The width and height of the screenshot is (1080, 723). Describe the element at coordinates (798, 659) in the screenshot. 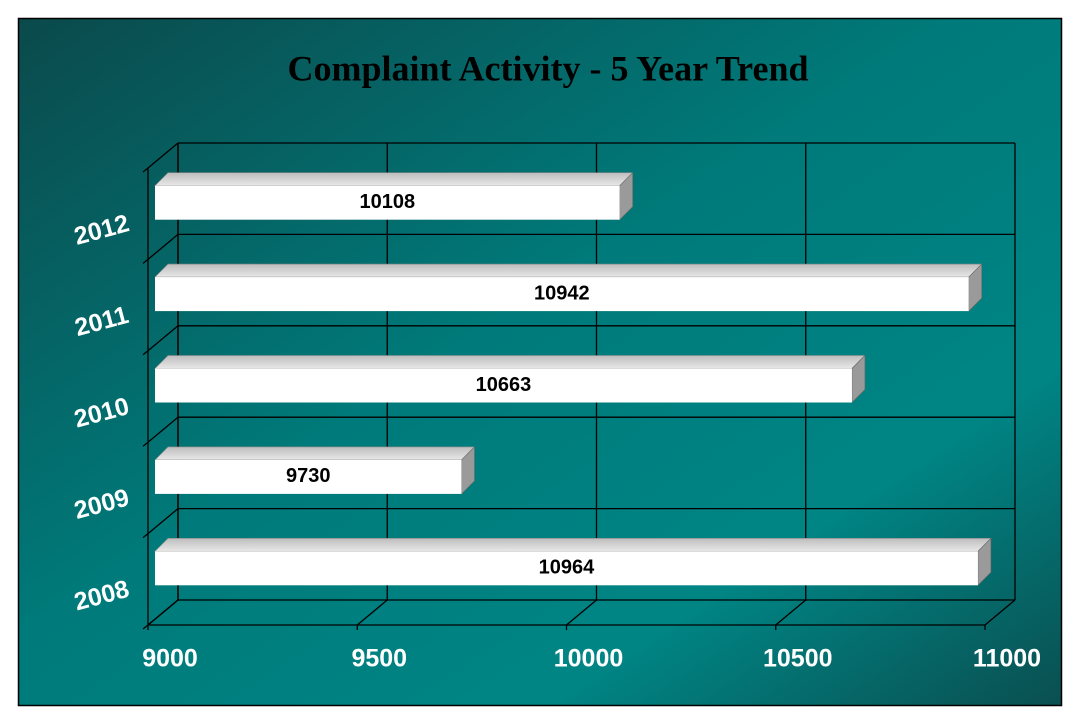

I see `x-tick-label: 10500` at that location.